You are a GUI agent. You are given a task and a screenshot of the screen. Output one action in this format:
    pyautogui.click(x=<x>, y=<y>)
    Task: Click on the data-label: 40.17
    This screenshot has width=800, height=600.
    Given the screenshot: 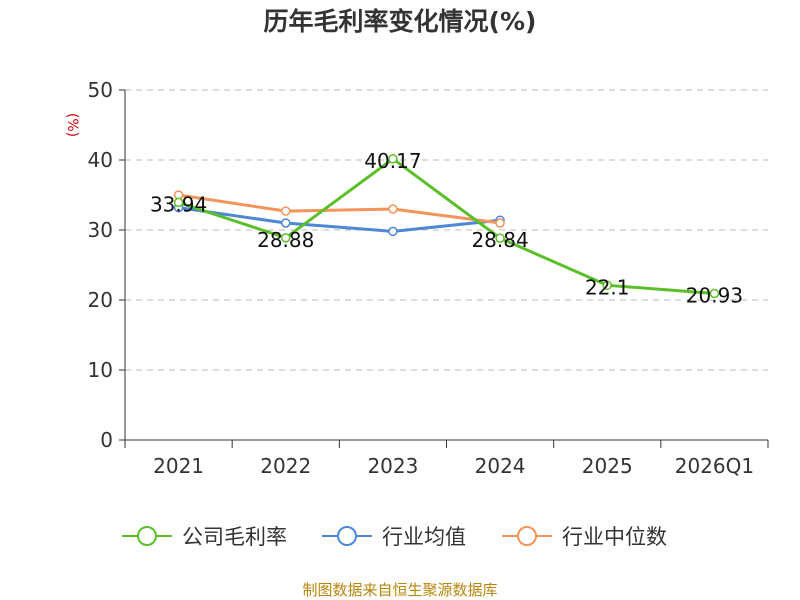 What is the action you would take?
    pyautogui.click(x=392, y=161)
    